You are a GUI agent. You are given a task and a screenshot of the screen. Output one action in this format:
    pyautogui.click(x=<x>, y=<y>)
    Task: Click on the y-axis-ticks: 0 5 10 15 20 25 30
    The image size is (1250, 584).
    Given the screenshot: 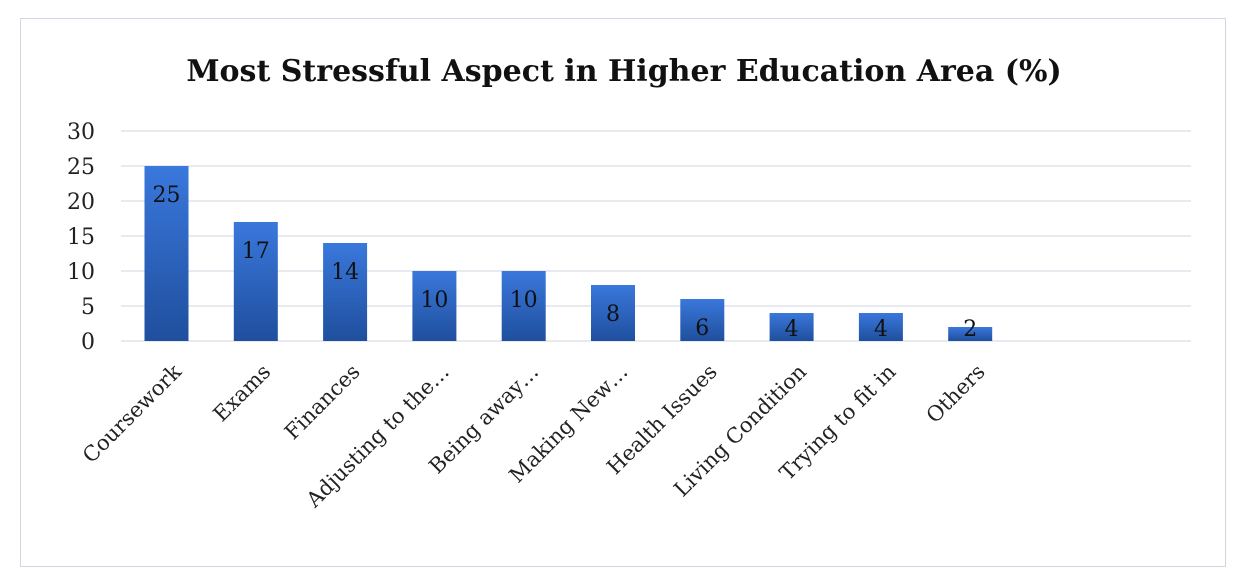 What is the action you would take?
    pyautogui.click(x=81, y=237)
    